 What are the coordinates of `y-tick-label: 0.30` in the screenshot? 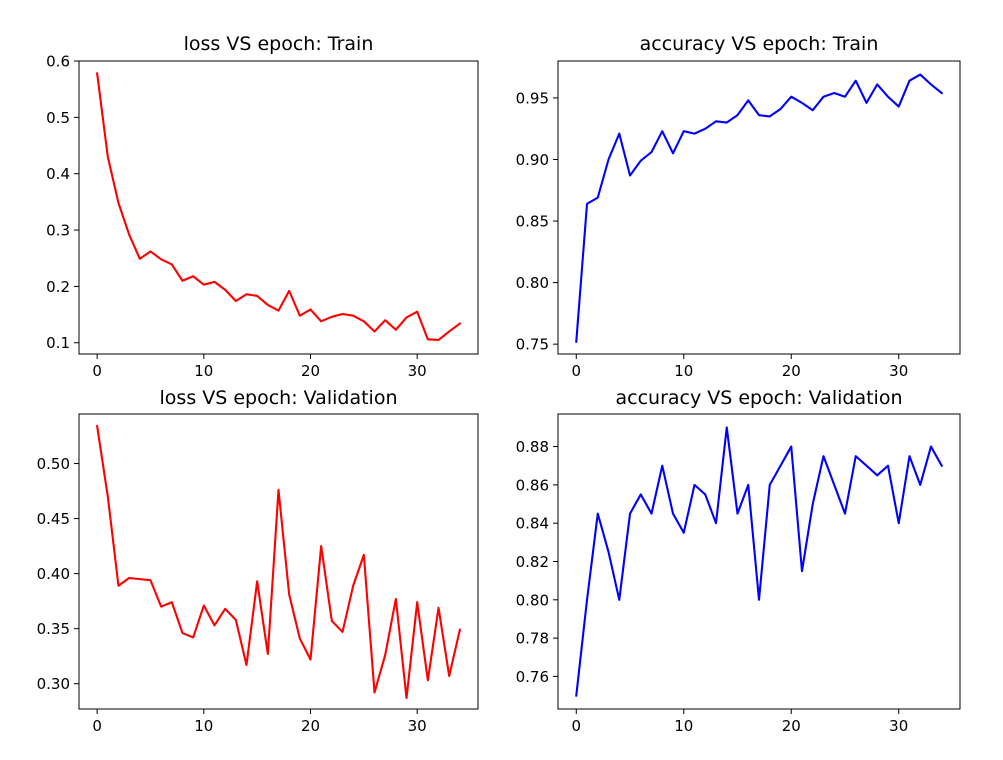 It's located at (53, 684).